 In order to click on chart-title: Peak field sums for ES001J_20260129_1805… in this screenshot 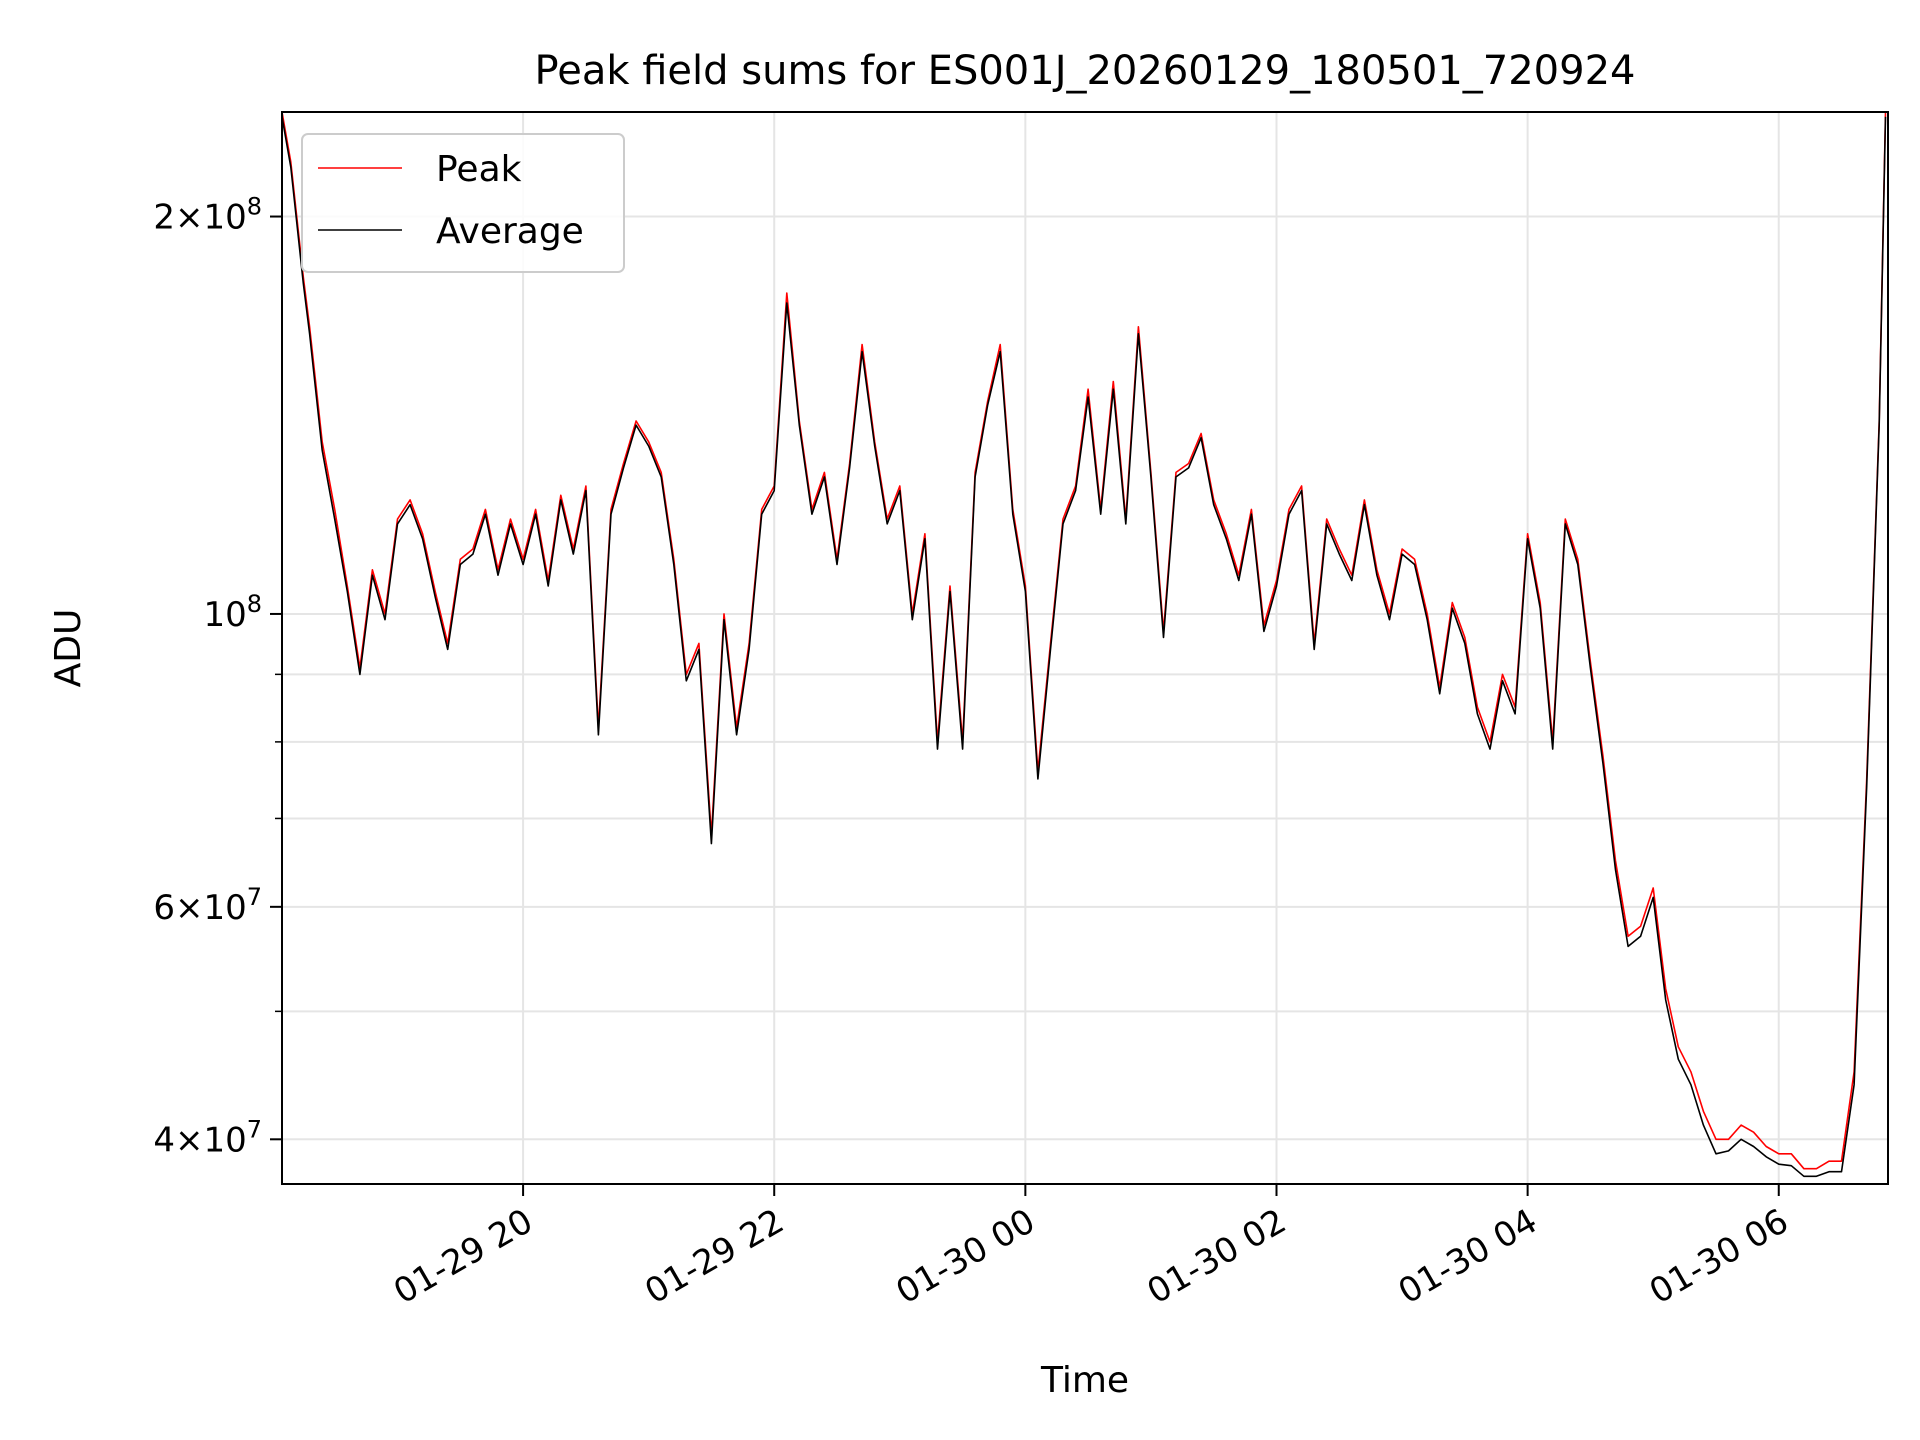, I will do `click(1085, 71)`.